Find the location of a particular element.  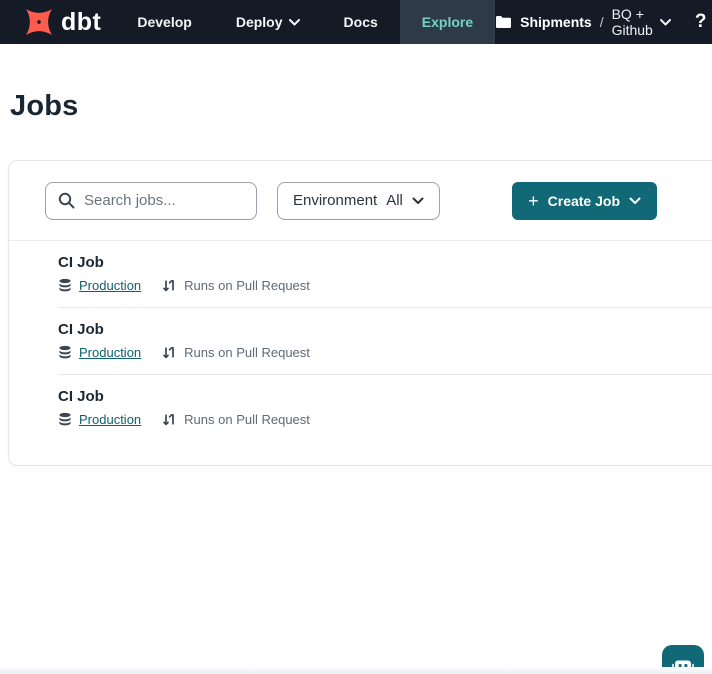

top-navbar: dbt Develop Deploy Docs Explore is located at coordinates (356, 22).